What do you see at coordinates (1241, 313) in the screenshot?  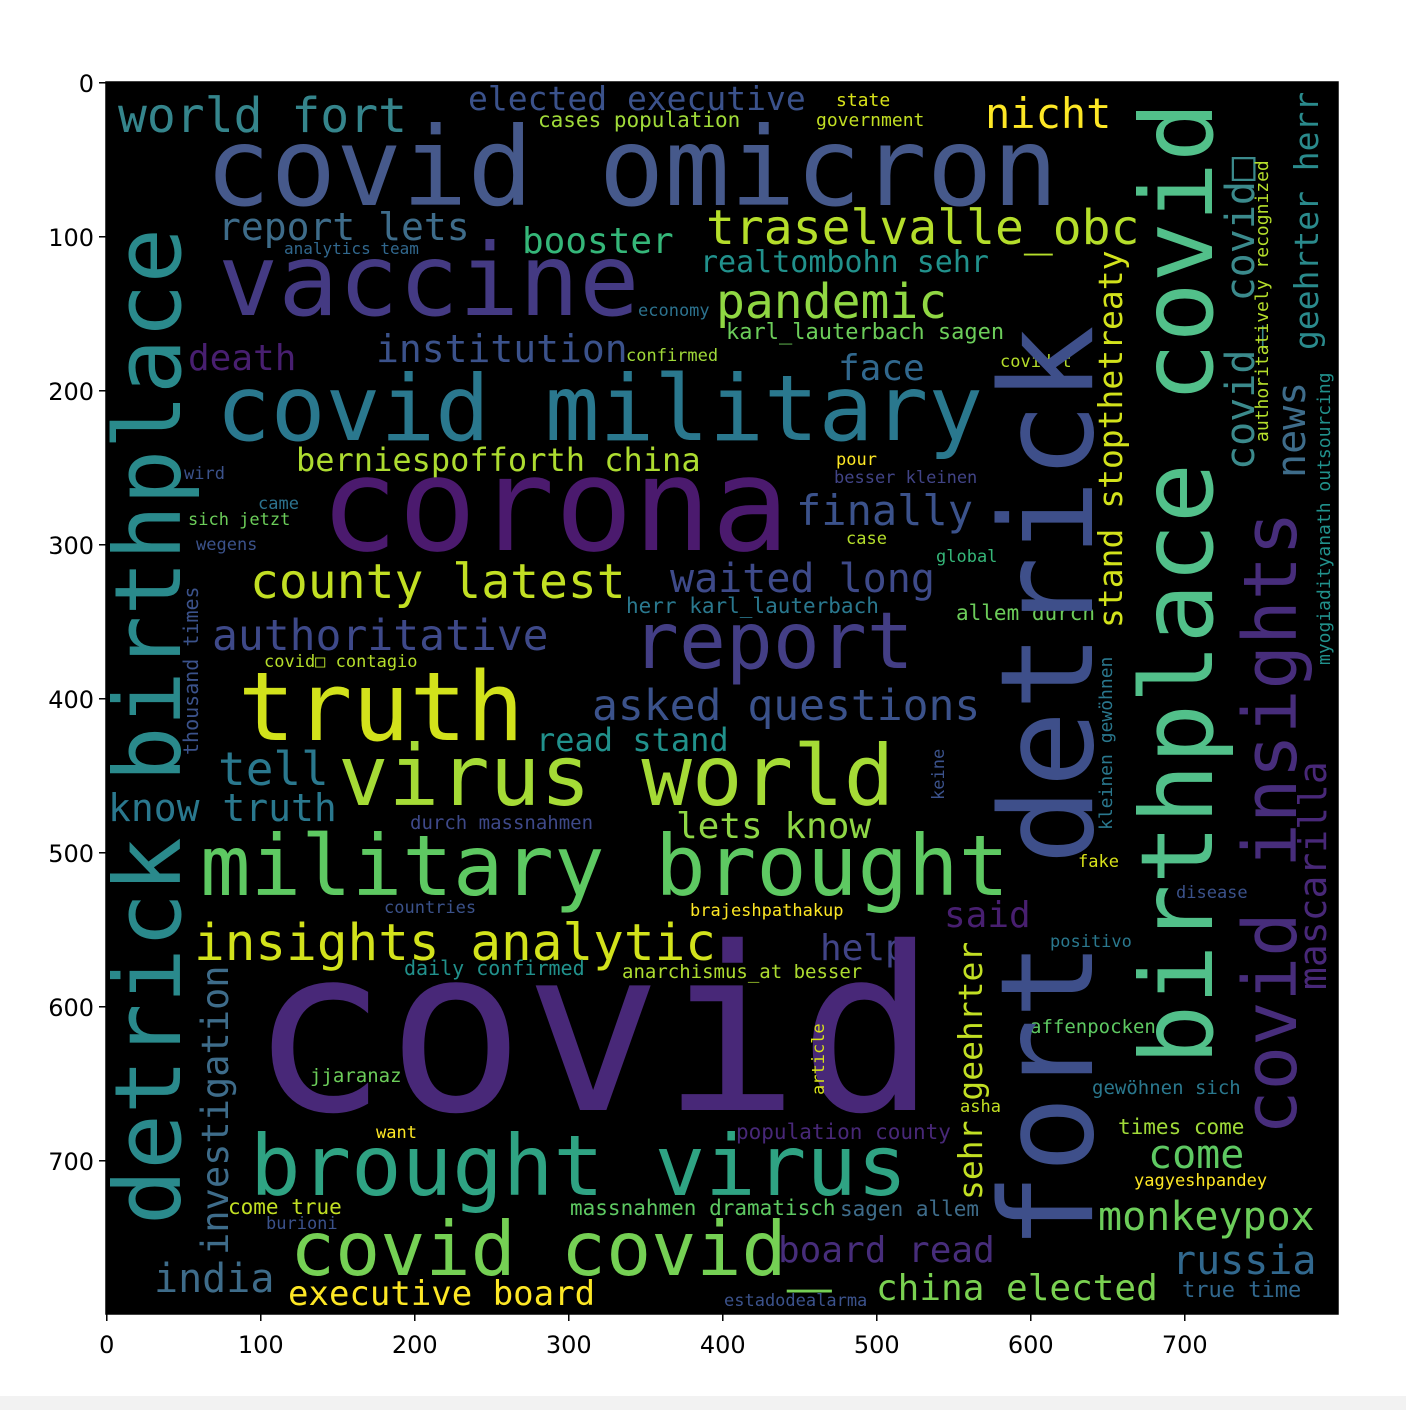 I see `word: covid_ covid□` at bounding box center [1241, 313].